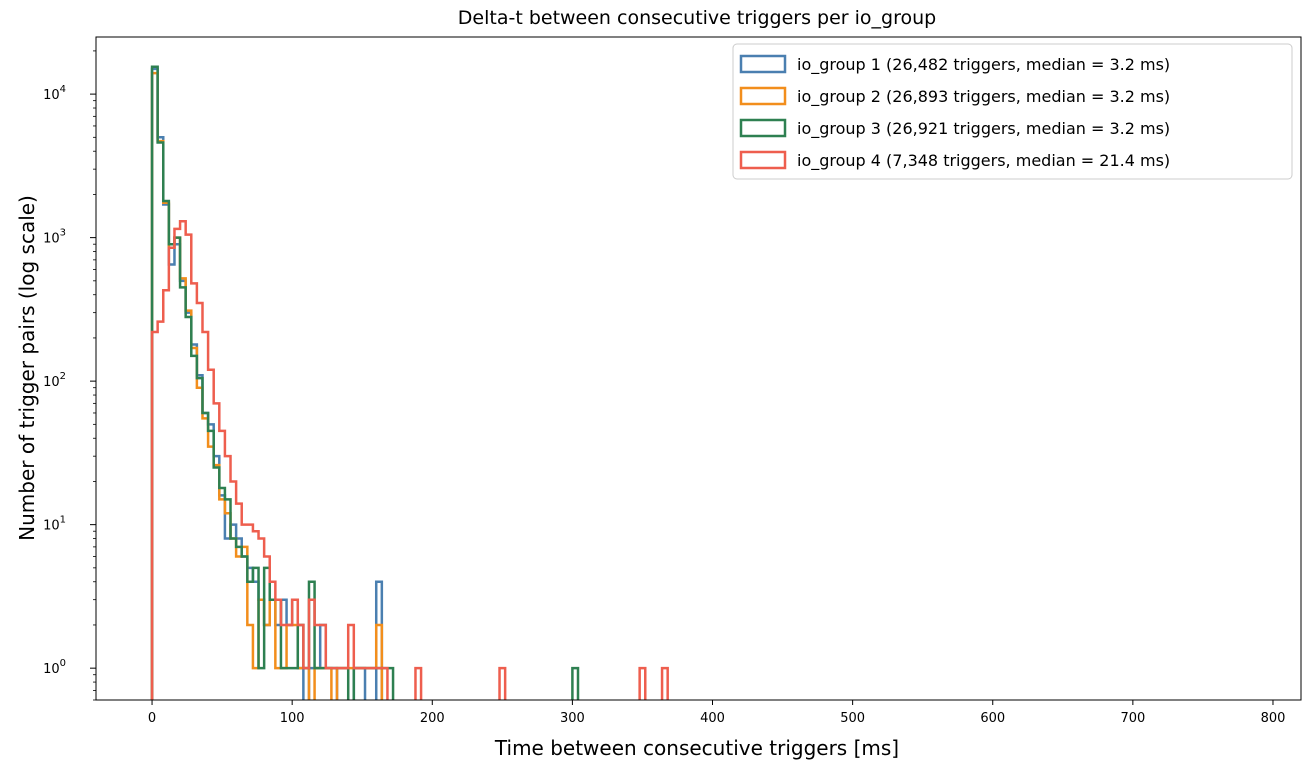 This screenshot has height=762, width=1305. I want to click on x-tick-label: 400, so click(712, 718).